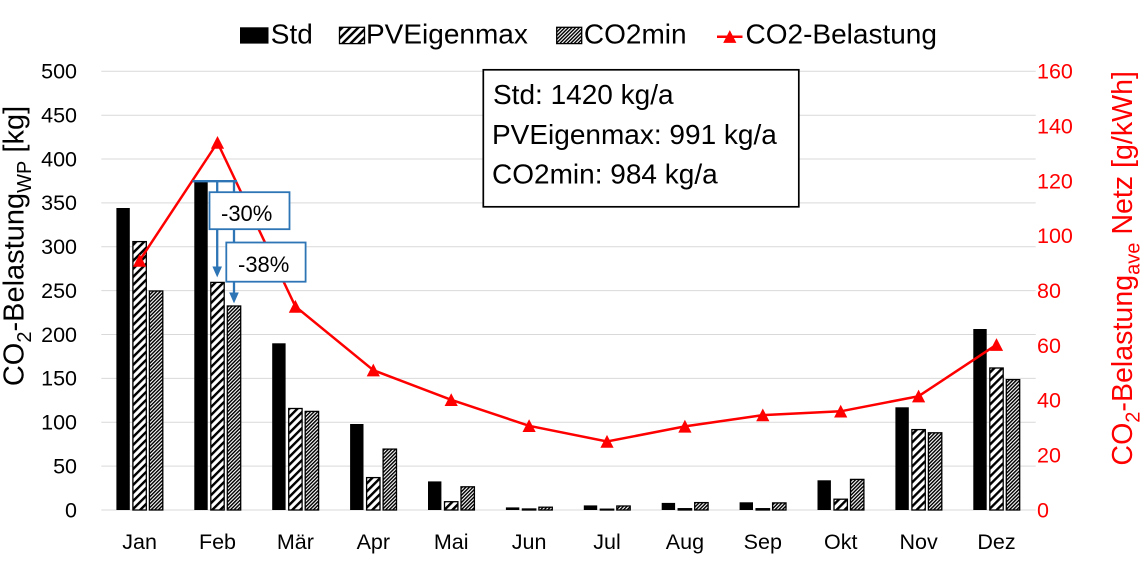 The width and height of the screenshot is (1148, 564). What do you see at coordinates (18, 246) in the screenshot?
I see `svg-text: CO2-BelastungWP [kg]` at bounding box center [18, 246].